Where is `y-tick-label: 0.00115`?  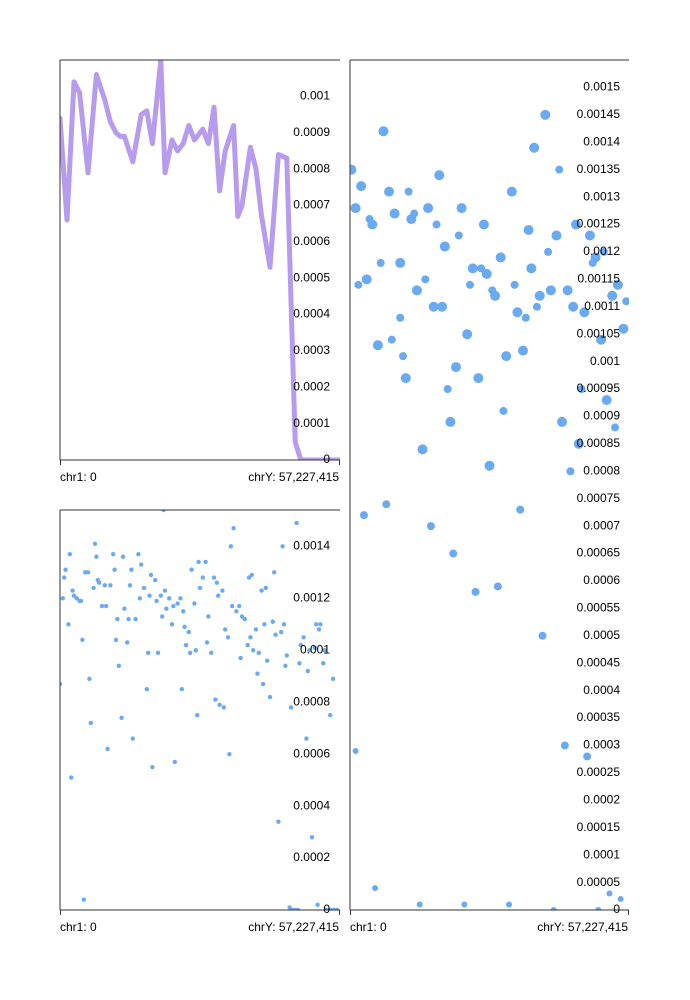 y-tick-label: 0.00115 is located at coordinates (599, 279).